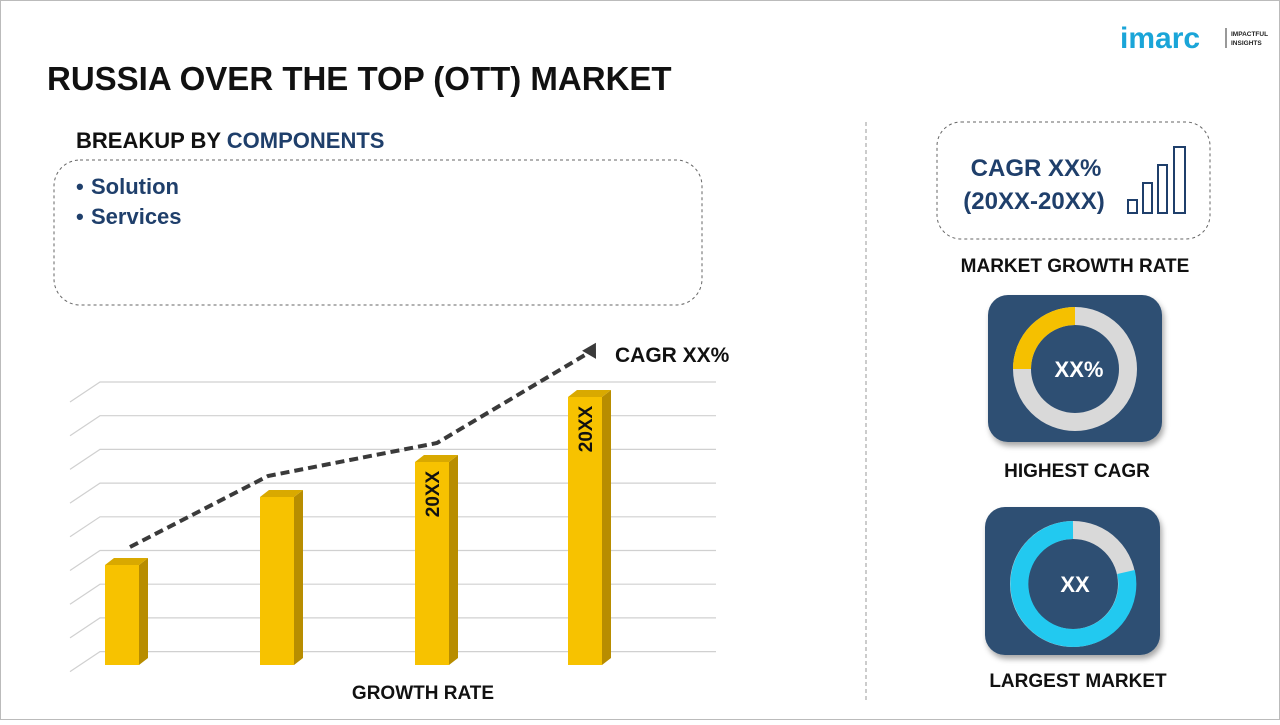 Image resolution: width=1280 pixels, height=725 pixels. What do you see at coordinates (1078, 681) in the screenshot?
I see `card-caption: LARGEST MARKET` at bounding box center [1078, 681].